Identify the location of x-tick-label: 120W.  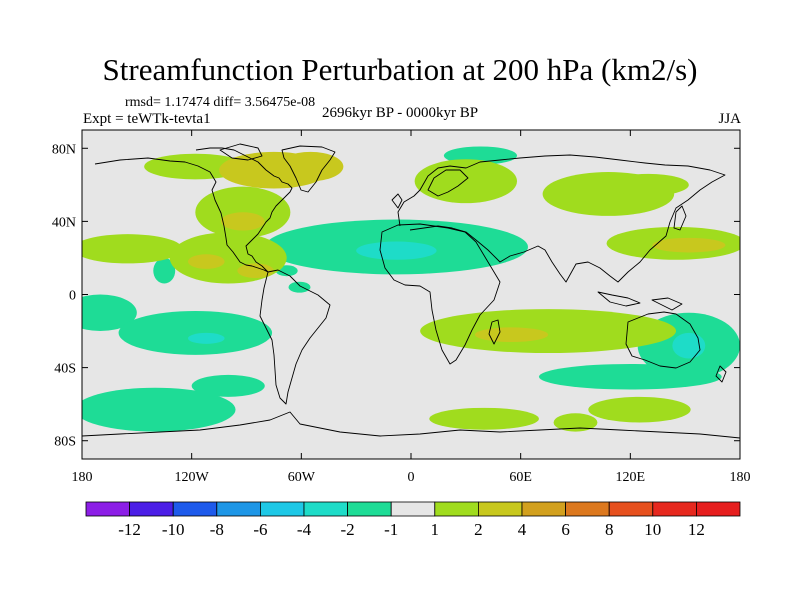
(192, 477).